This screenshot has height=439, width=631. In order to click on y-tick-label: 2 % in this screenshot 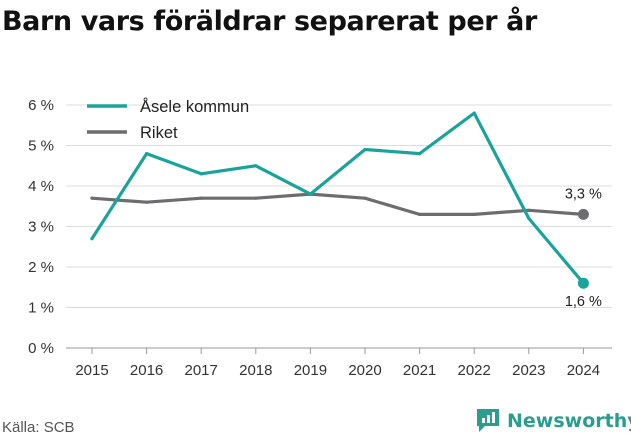, I will do `click(41, 267)`.